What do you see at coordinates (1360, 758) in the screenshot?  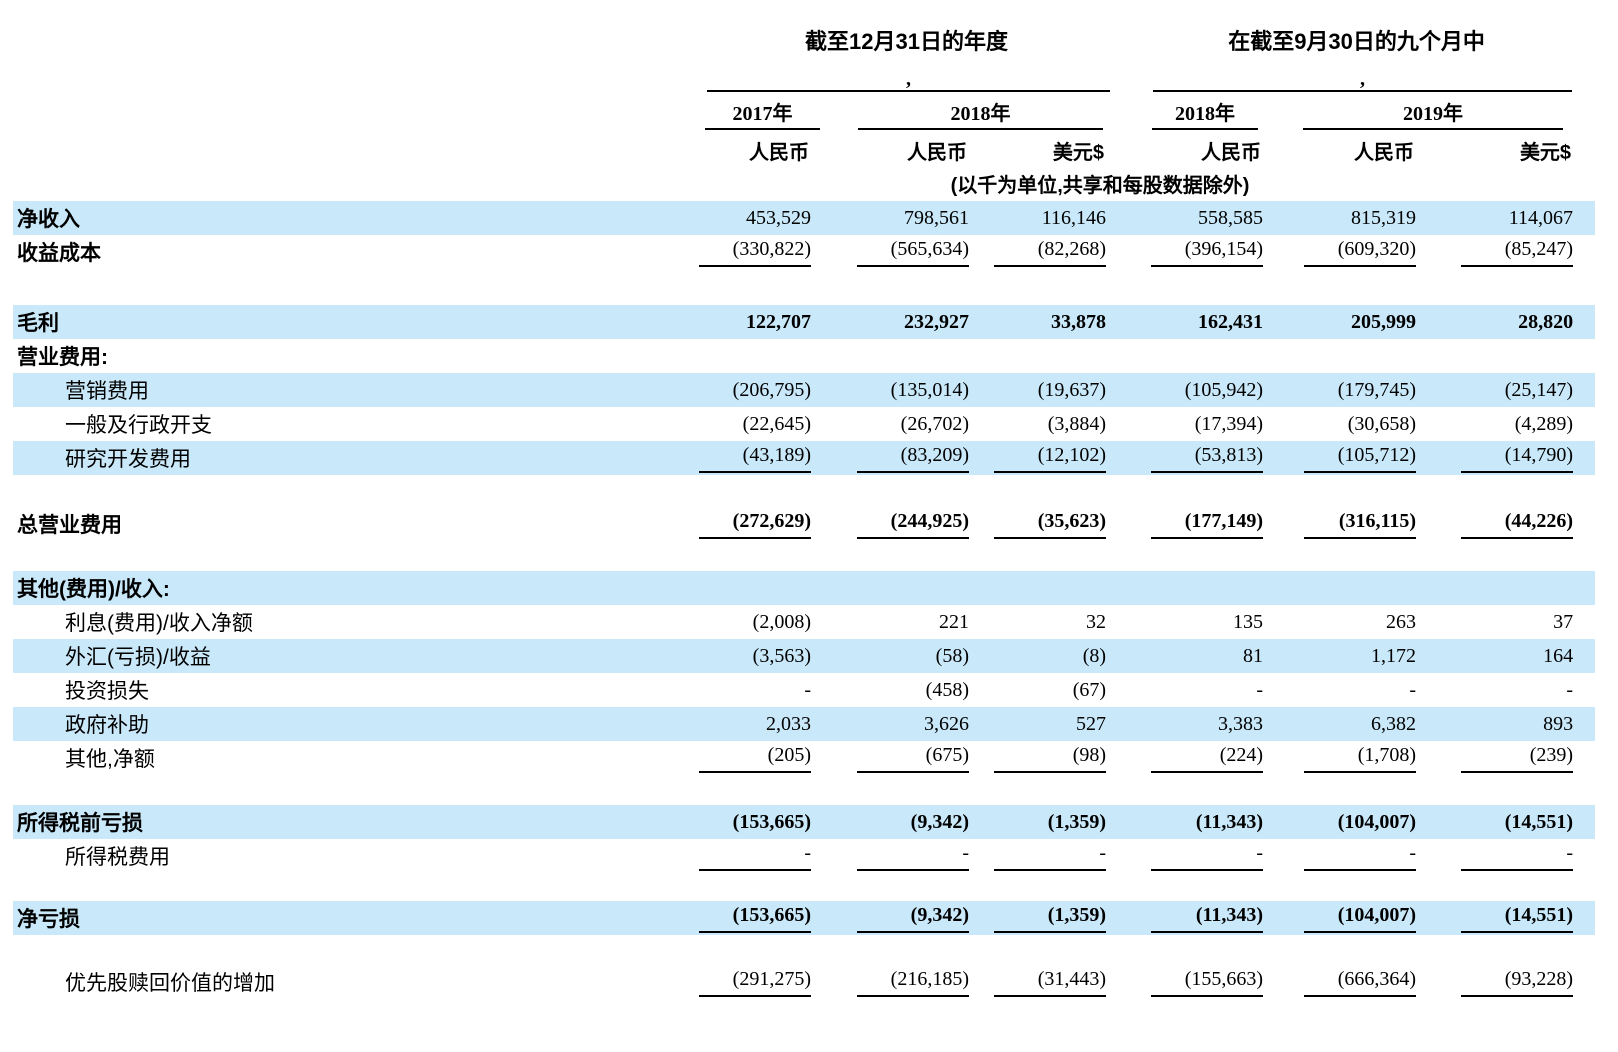 I see `value-text: (1,708)` at bounding box center [1360, 758].